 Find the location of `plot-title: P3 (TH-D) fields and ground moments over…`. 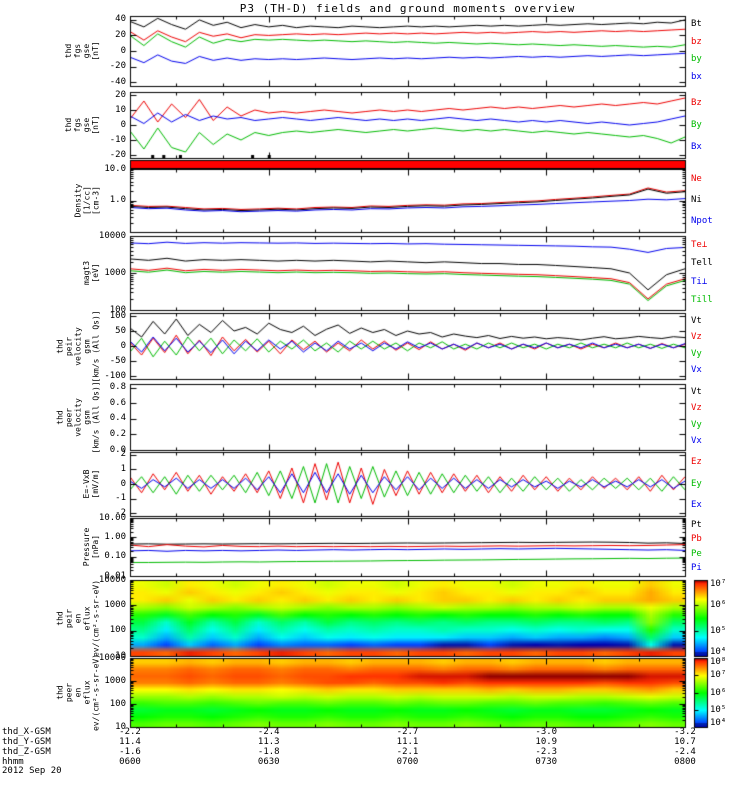

plot-title: P3 (TH-D) fields and ground moments over… is located at coordinates (407, 8).